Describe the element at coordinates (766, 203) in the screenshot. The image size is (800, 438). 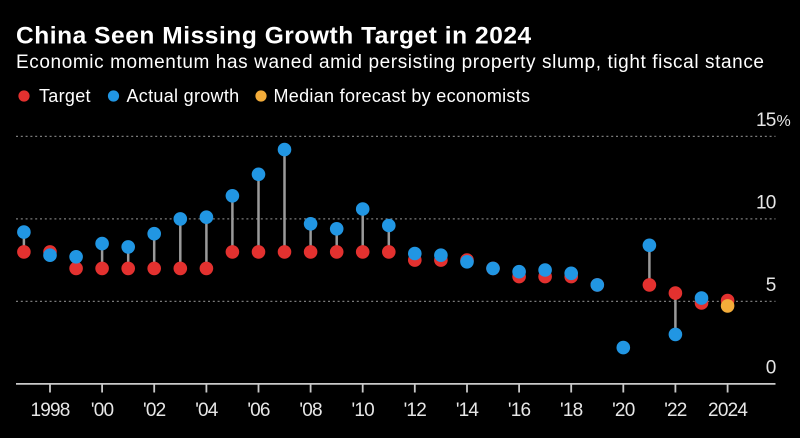
I see `svg-text: 10` at that location.